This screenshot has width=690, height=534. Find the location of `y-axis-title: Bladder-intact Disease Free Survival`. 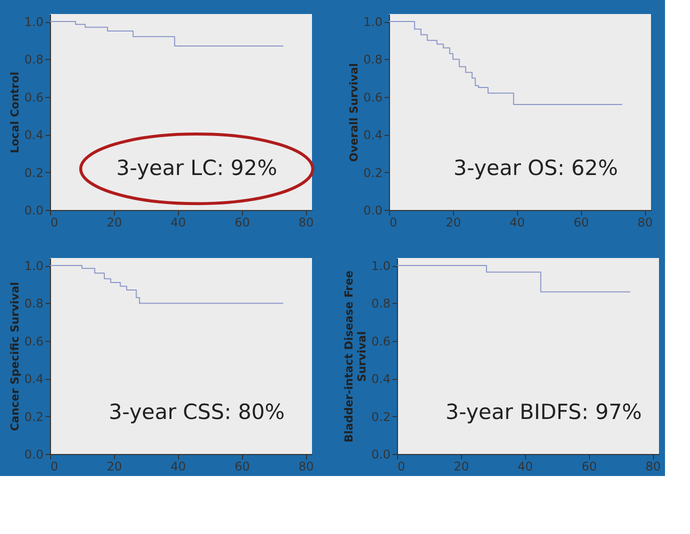

y-axis-title: Bladder-intact Disease Free Survival is located at coordinates (355, 356).